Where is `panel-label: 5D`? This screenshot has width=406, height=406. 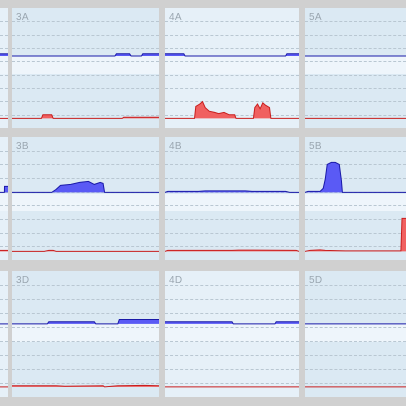 panel-label: 5D is located at coordinates (316, 280).